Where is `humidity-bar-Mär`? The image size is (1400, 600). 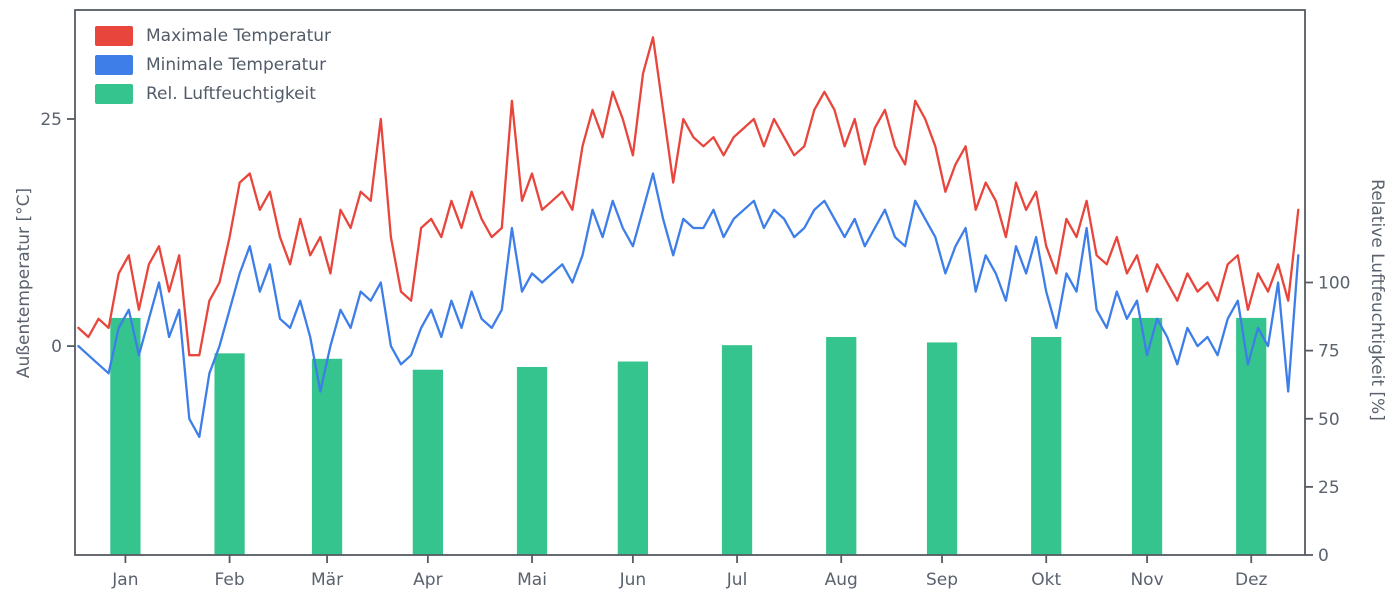
humidity-bar-Mär is located at coordinates (327, 456).